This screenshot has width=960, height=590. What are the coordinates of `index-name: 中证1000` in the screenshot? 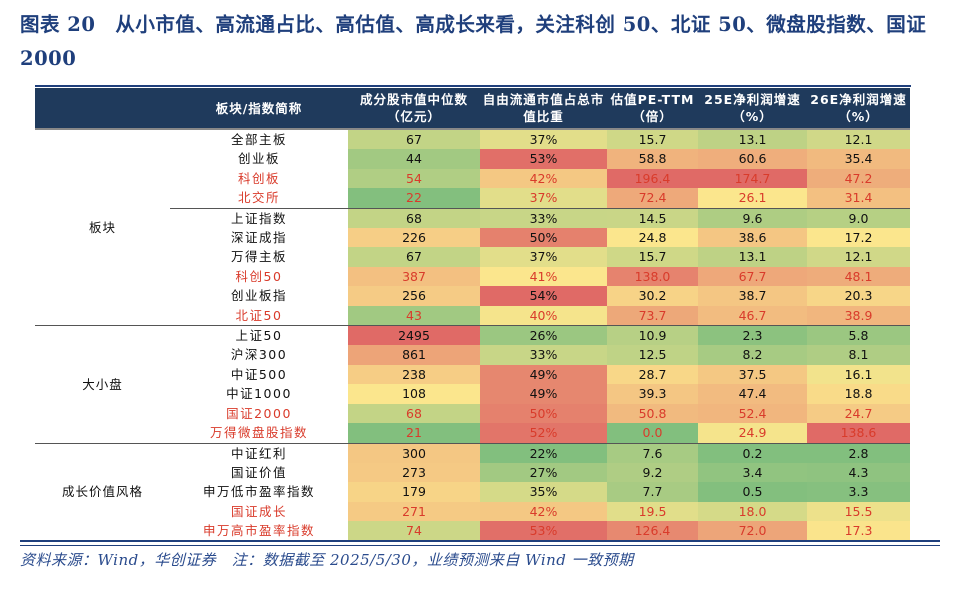 It's located at (259, 394).